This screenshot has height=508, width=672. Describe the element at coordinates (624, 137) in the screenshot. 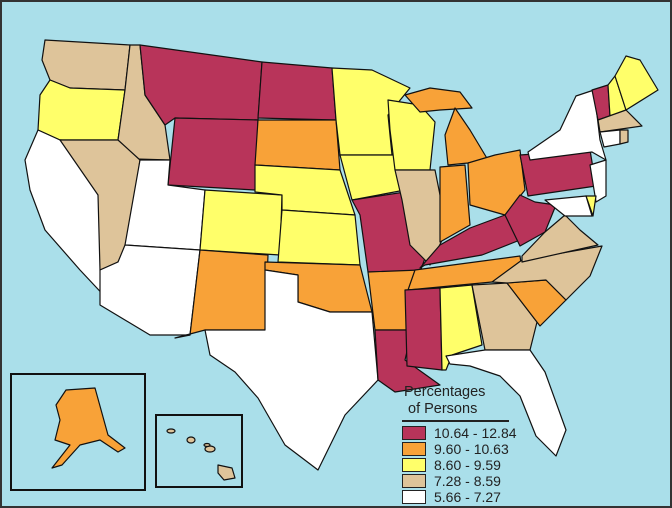

I see `state-ri` at that location.